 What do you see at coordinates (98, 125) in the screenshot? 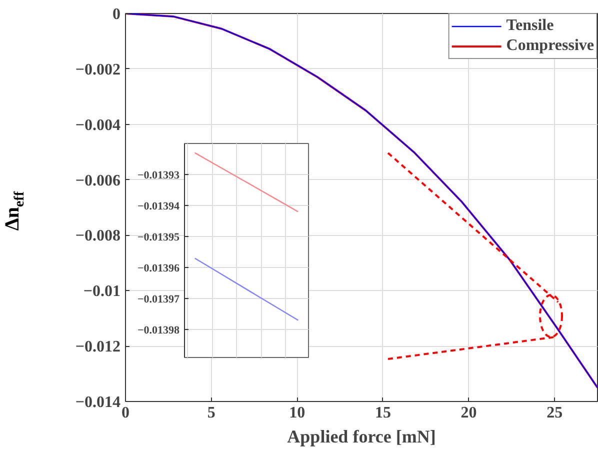
I see `y-tick-label: −0.004` at bounding box center [98, 125].